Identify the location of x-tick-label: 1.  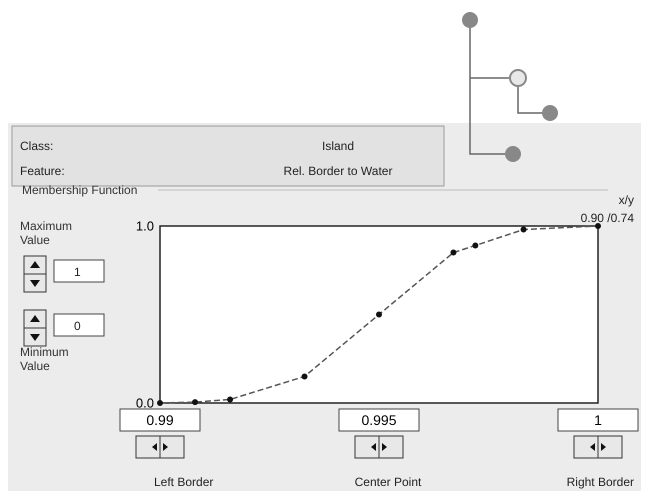
(598, 420).